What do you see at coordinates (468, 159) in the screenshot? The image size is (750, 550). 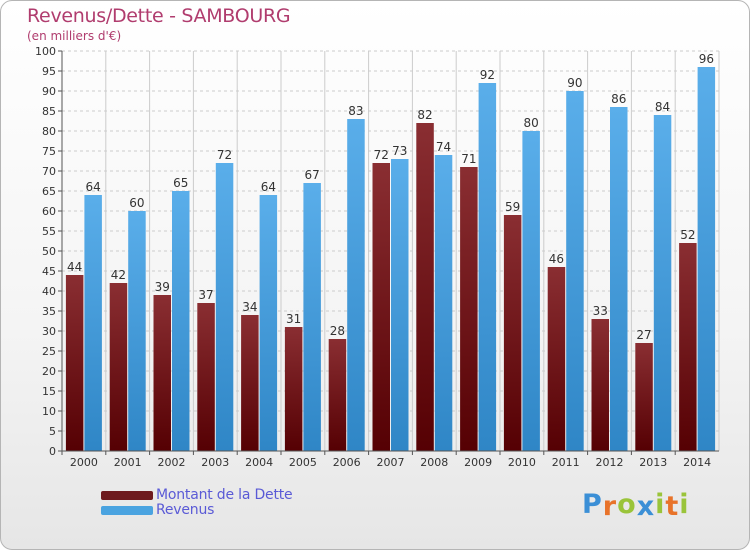 I see `data-label-dette-2009: 71` at bounding box center [468, 159].